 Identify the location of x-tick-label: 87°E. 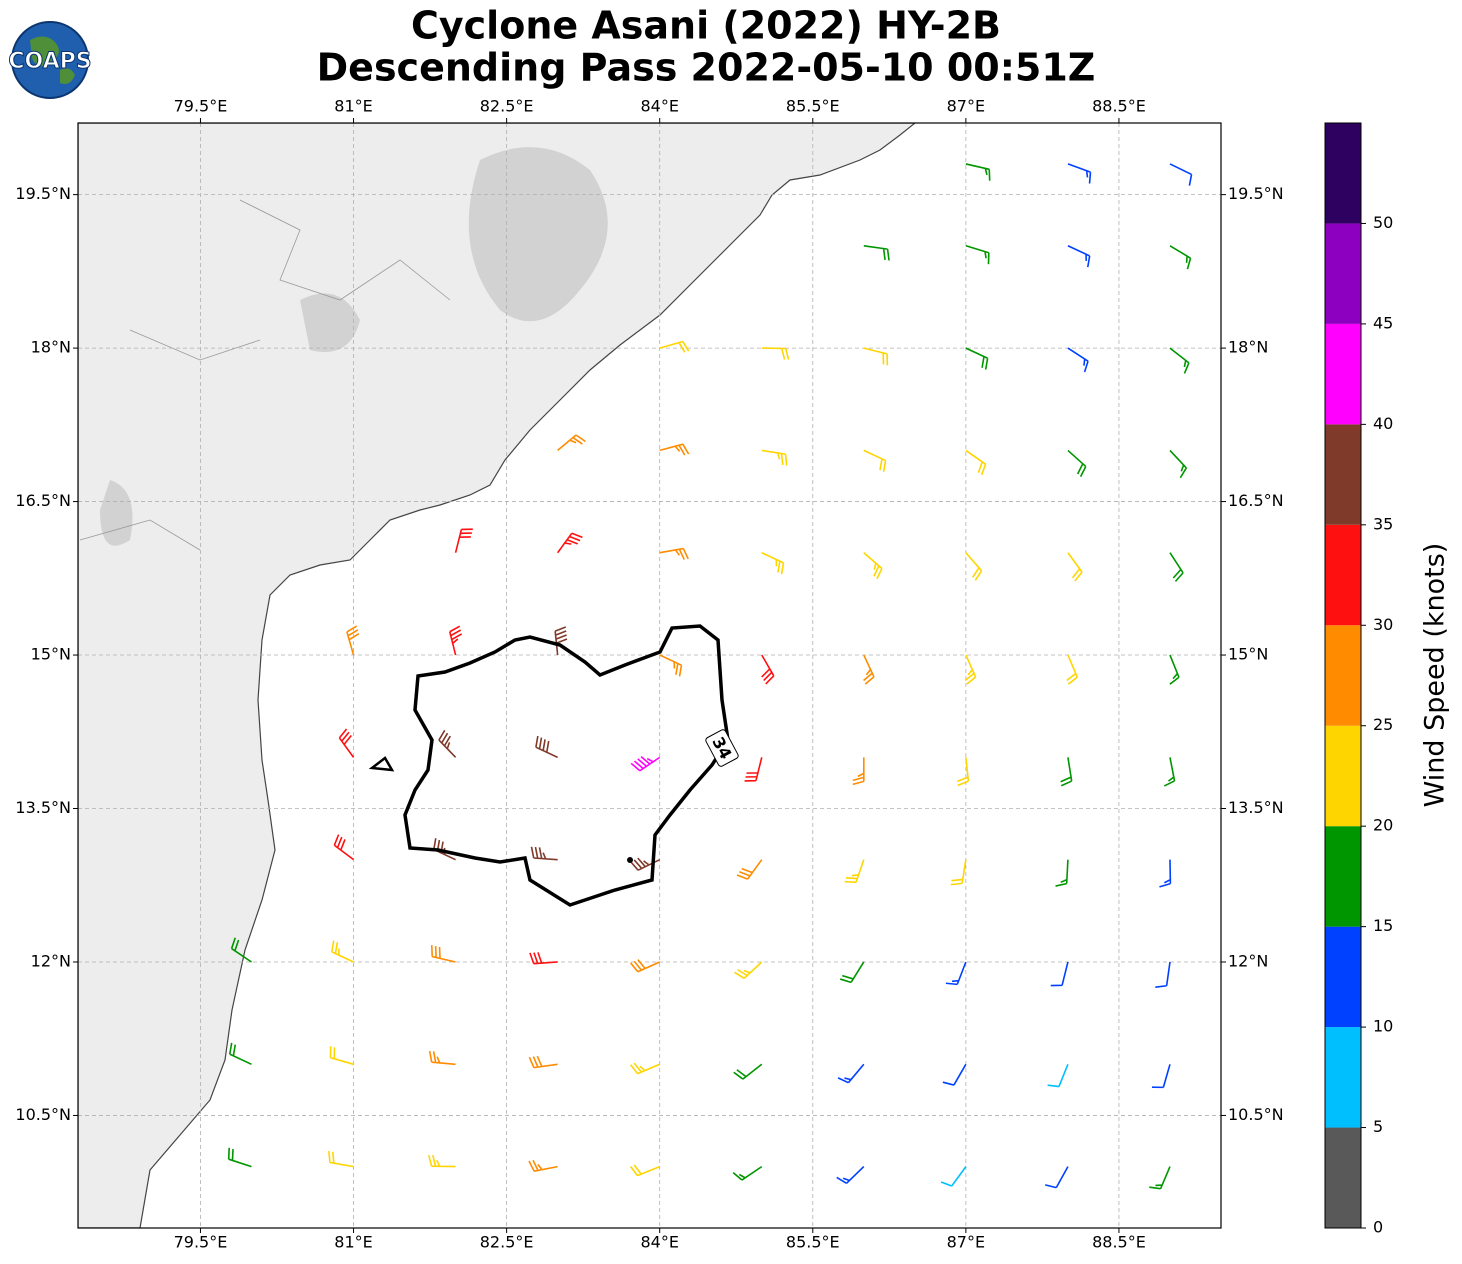
(966, 1242).